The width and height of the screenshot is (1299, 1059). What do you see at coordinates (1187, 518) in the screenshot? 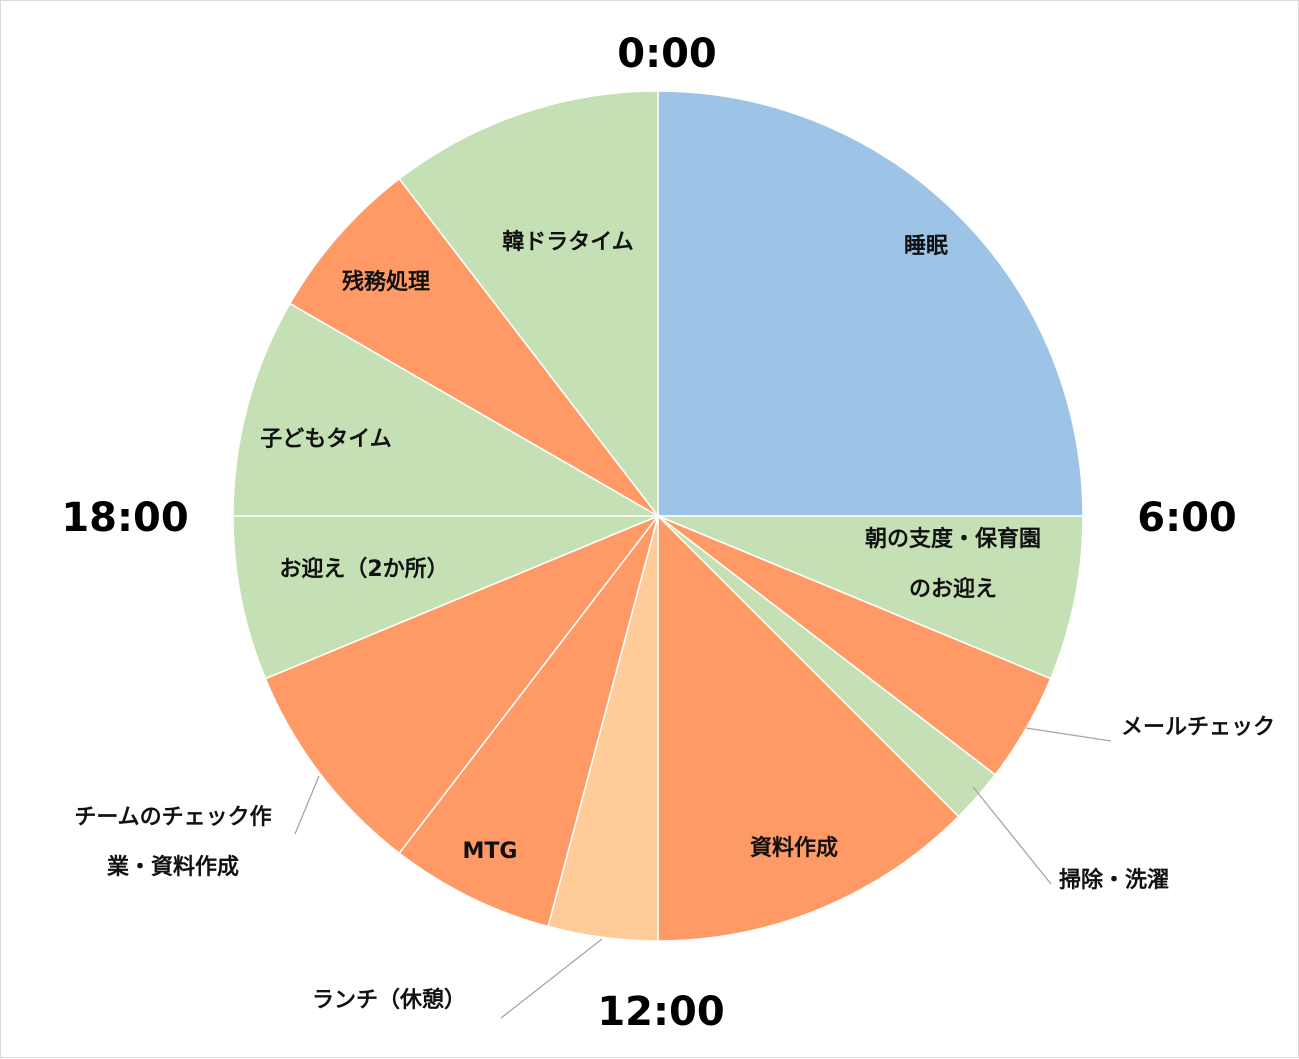
I see `hour-label: 6:00` at bounding box center [1187, 518].